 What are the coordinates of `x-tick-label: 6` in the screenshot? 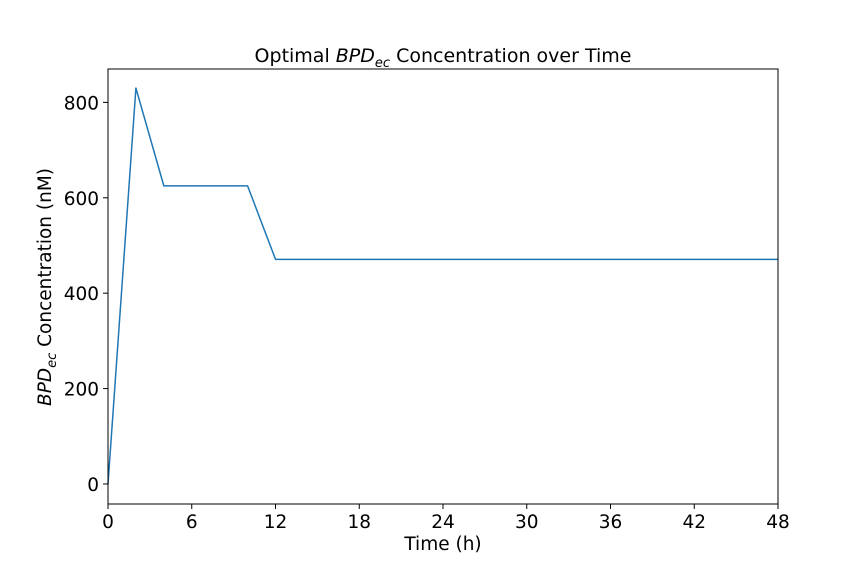 It's located at (192, 522).